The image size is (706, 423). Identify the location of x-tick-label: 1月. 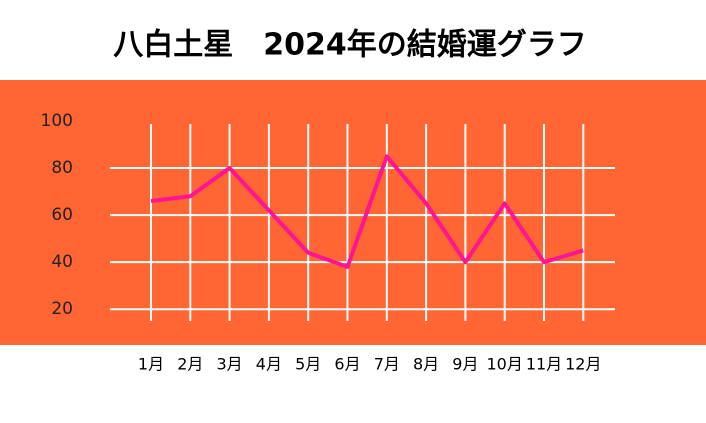
(151, 364).